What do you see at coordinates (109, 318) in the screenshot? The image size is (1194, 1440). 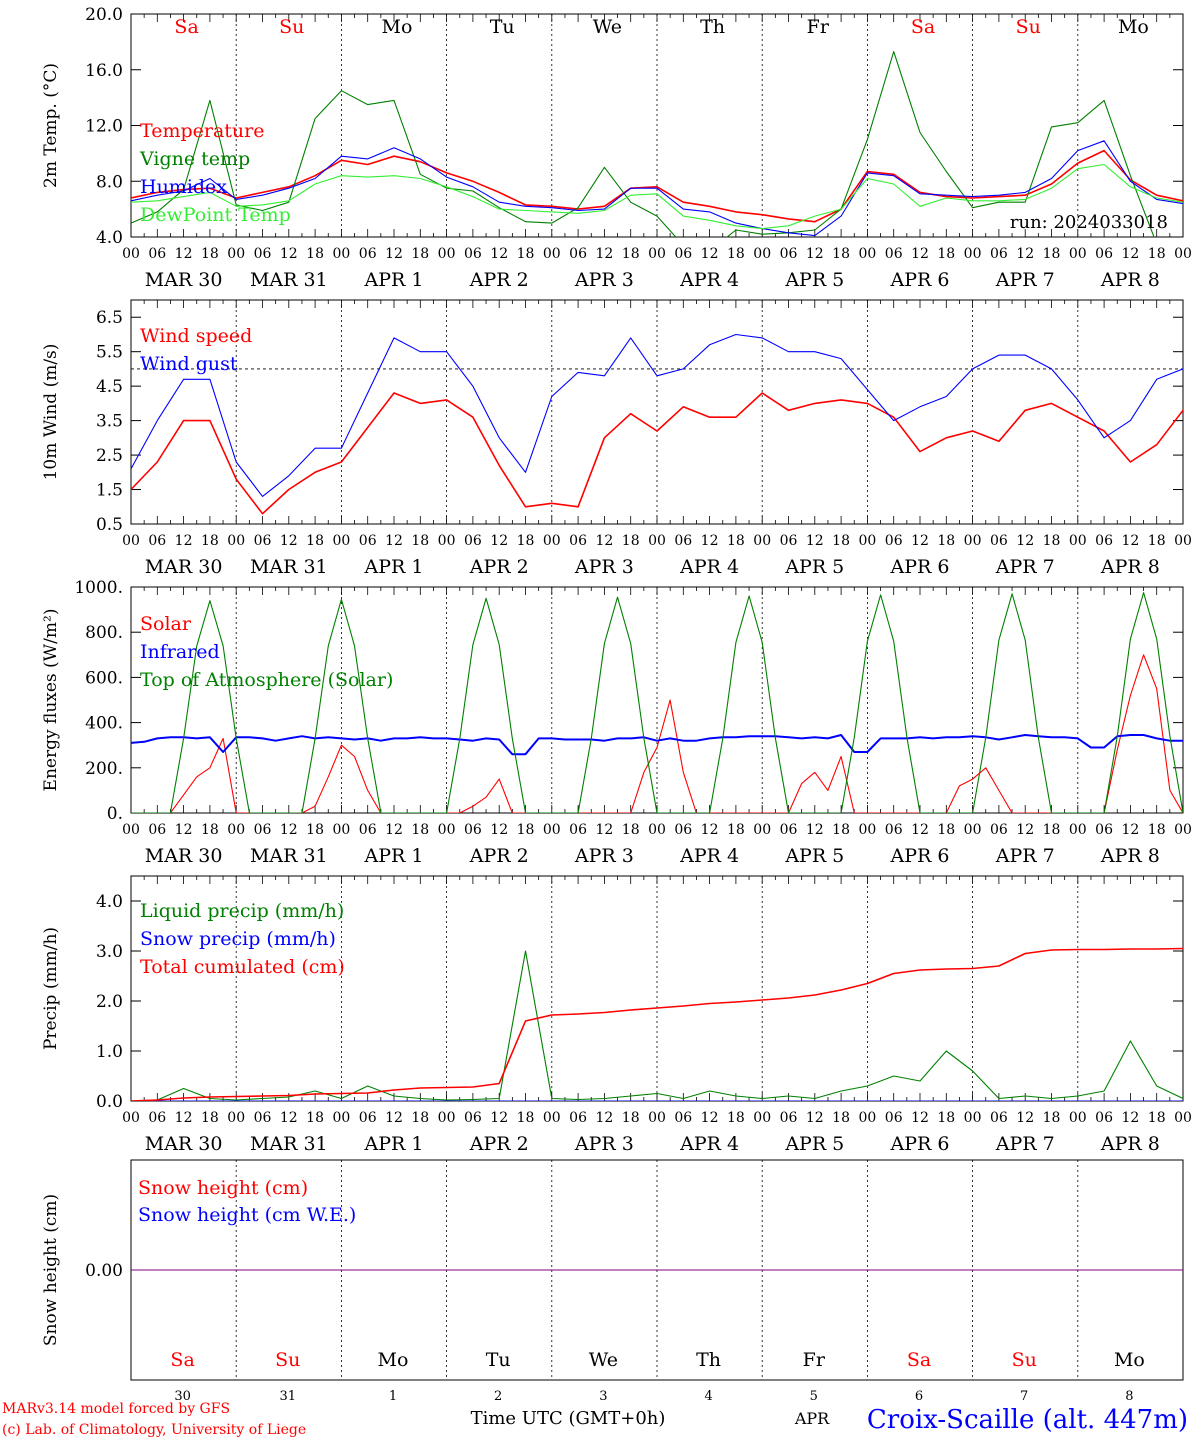 I see `y-tick-label: 6.5` at bounding box center [109, 318].